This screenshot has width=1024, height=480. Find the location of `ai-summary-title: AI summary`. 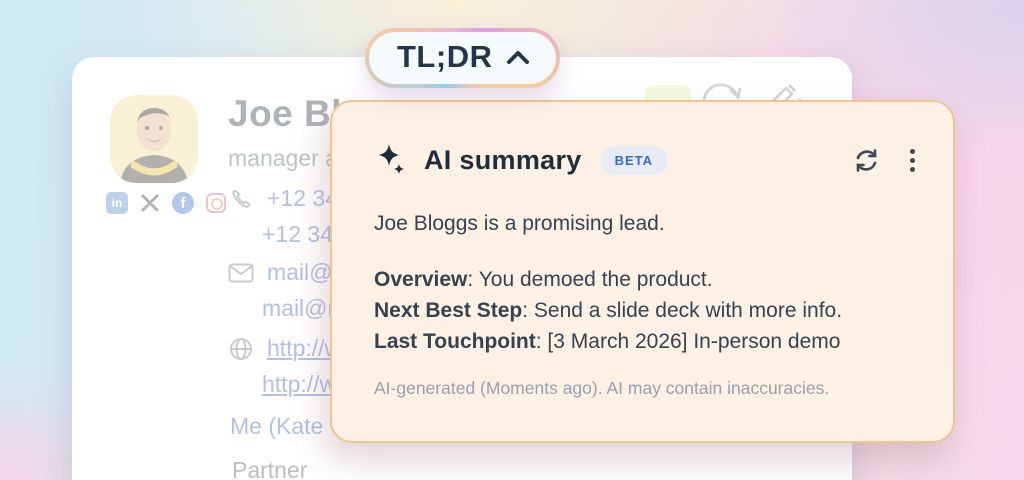

ai-summary-title: AI summary is located at coordinates (503, 159).